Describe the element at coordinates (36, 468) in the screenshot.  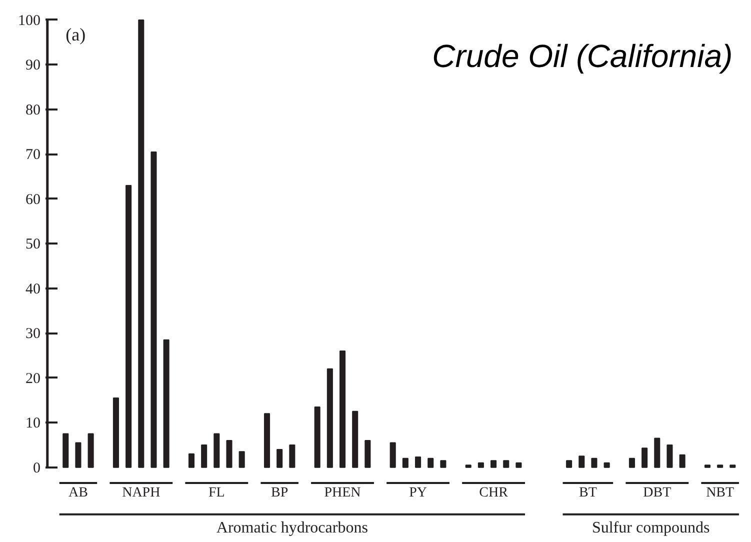
I see `y-tick-label: 0` at that location.